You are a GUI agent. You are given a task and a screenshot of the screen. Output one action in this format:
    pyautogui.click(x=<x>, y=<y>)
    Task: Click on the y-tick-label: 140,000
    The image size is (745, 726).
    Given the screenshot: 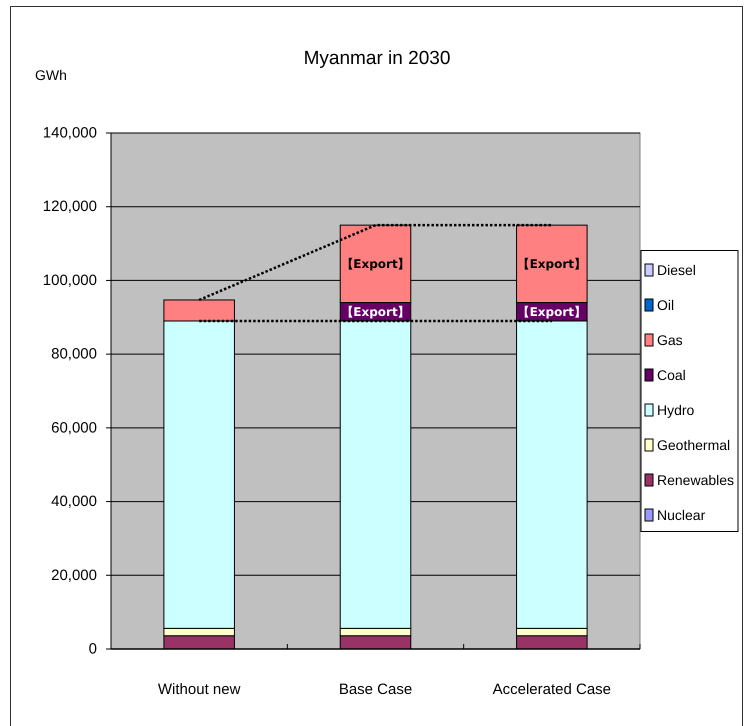 What is the action you would take?
    pyautogui.click(x=69, y=133)
    